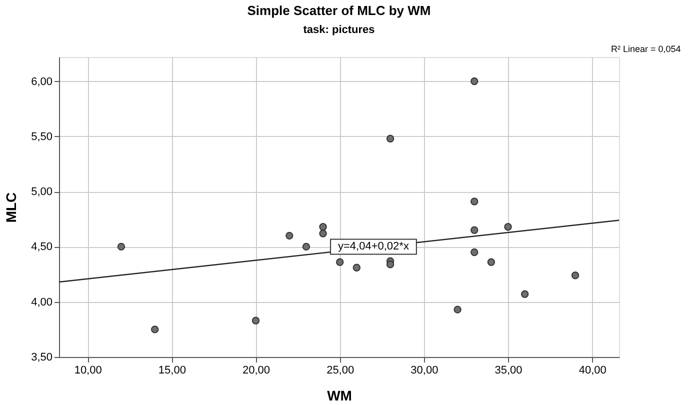 The width and height of the screenshot is (697, 405). Describe the element at coordinates (339, 10) in the screenshot. I see `chart-title: Simple Scatter of MLC by WM` at that location.